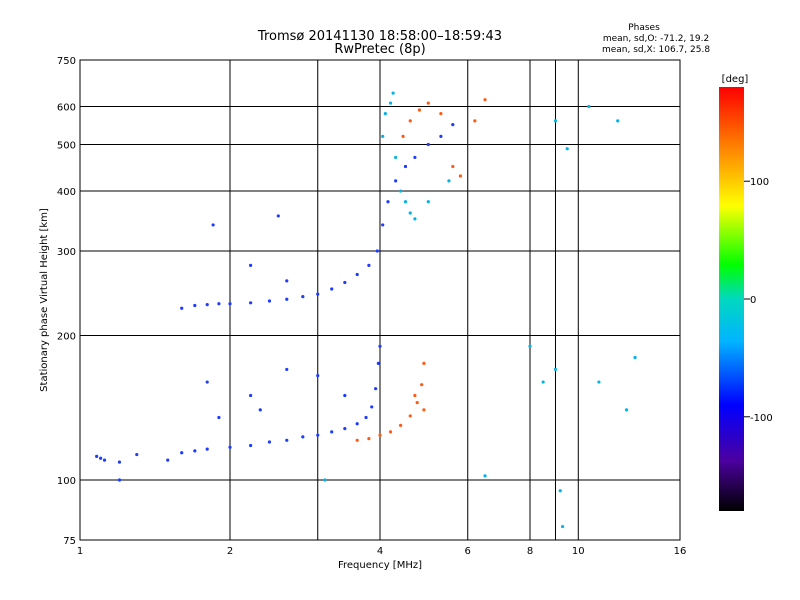 Image resolution: width=800 pixels, height=600 pixels. I want to click on x-axis-label: Frequency [MHz], so click(380, 565).